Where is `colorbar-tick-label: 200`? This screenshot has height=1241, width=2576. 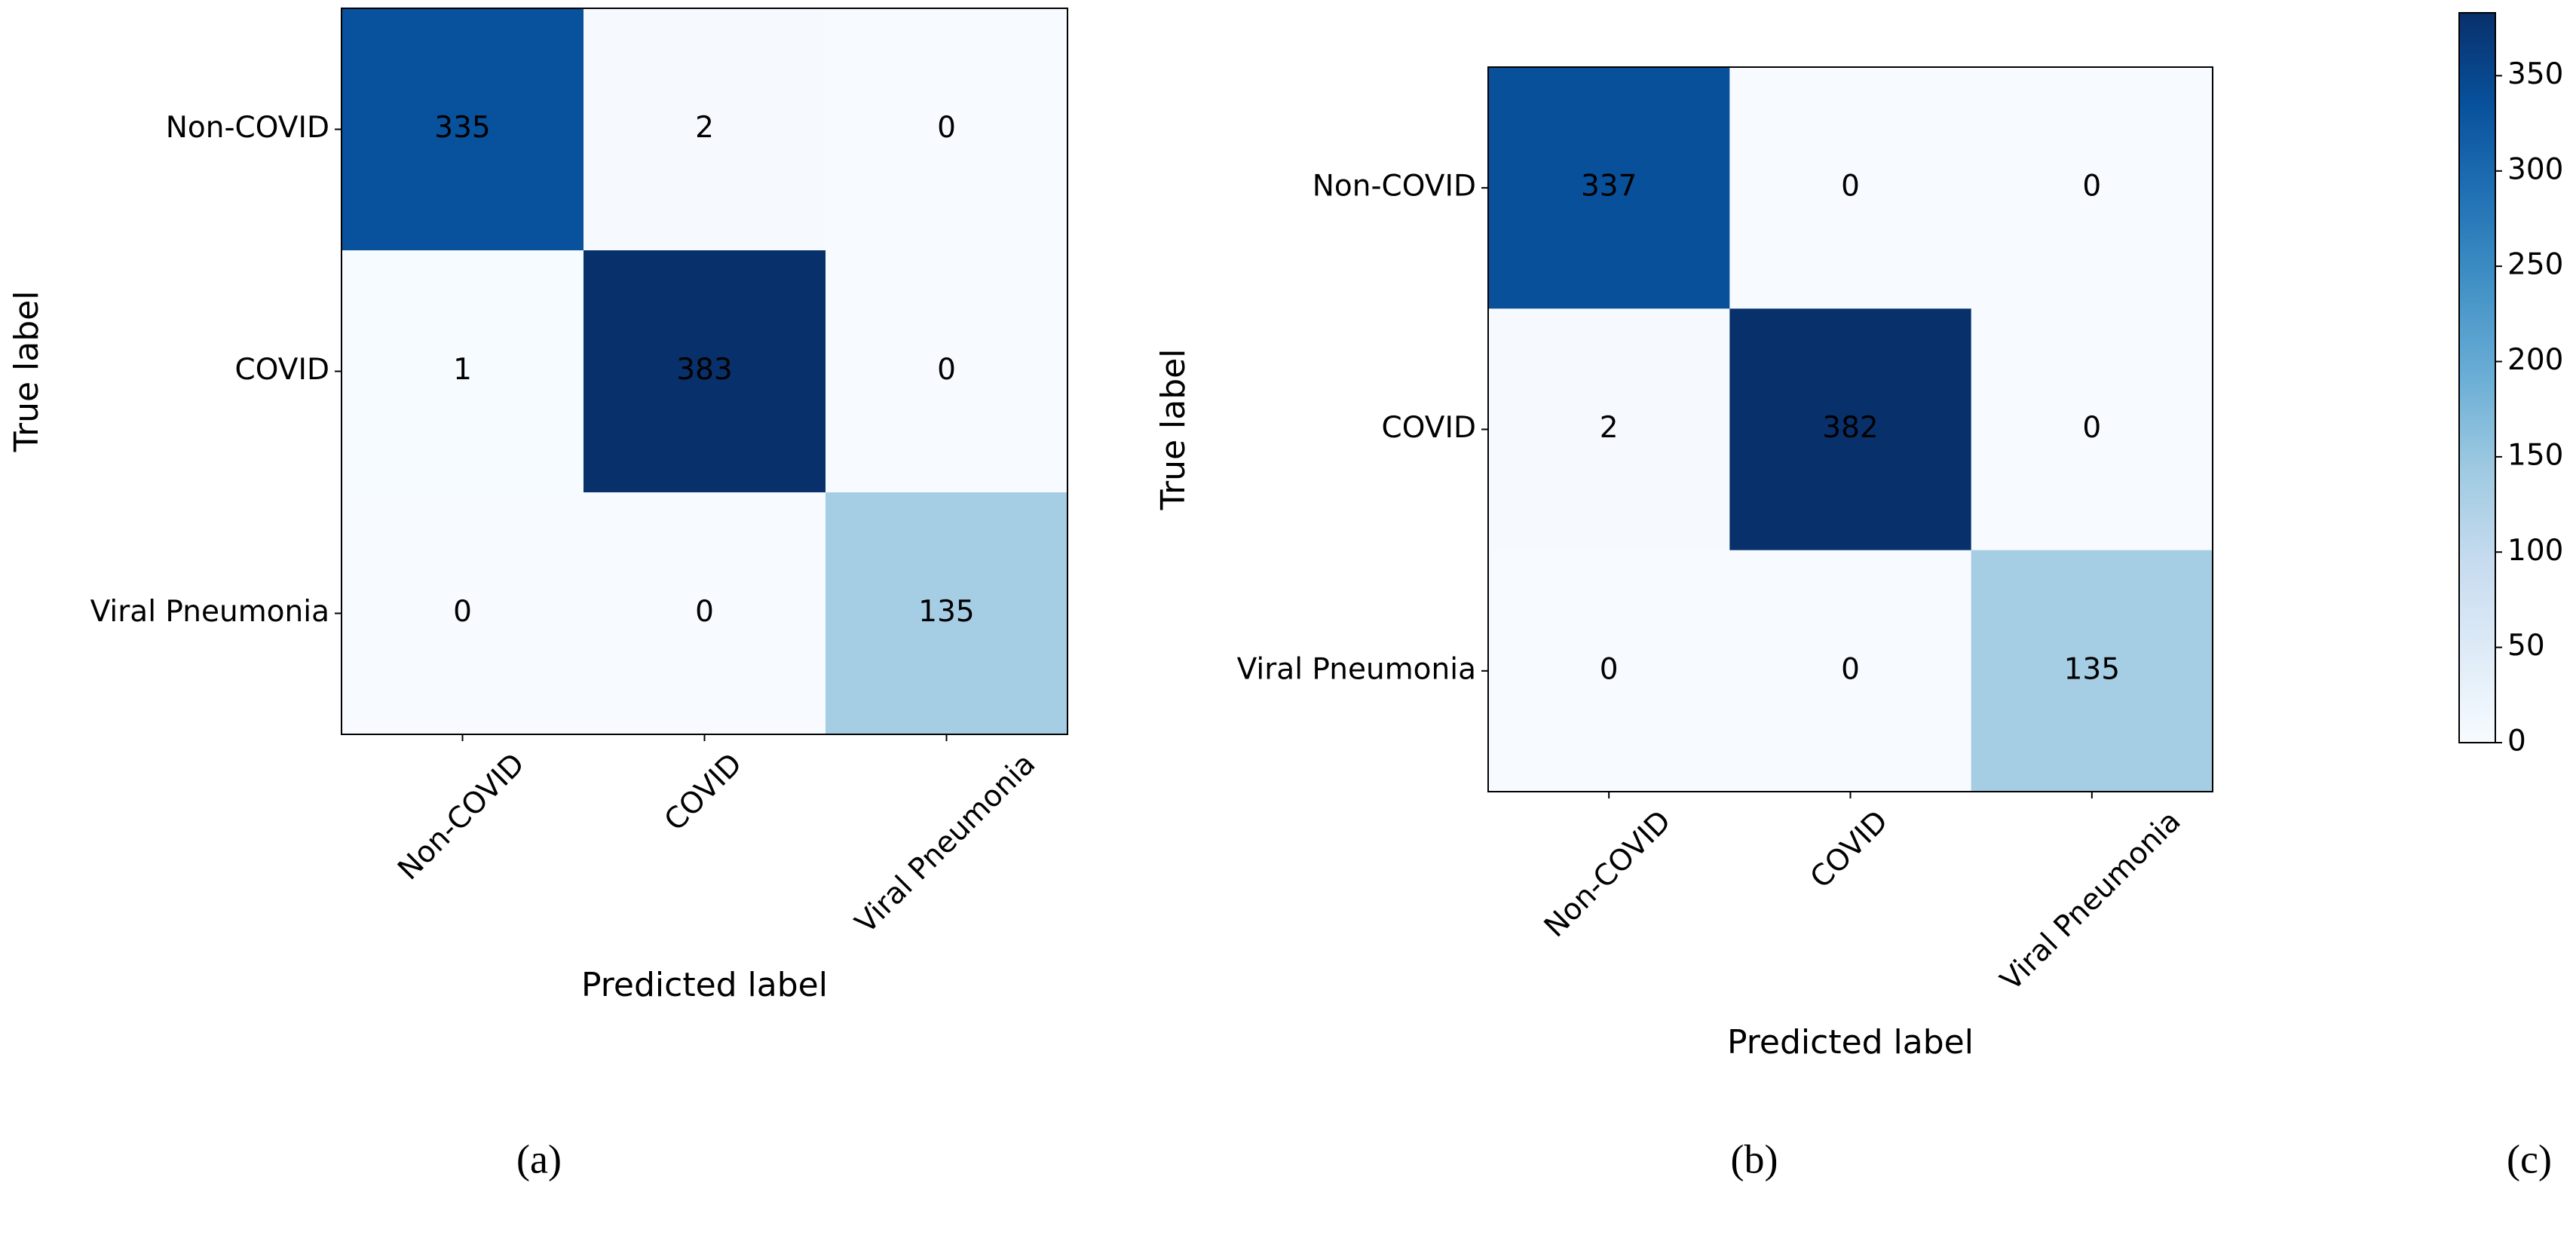 colorbar-tick-label: 200 is located at coordinates (2535, 360).